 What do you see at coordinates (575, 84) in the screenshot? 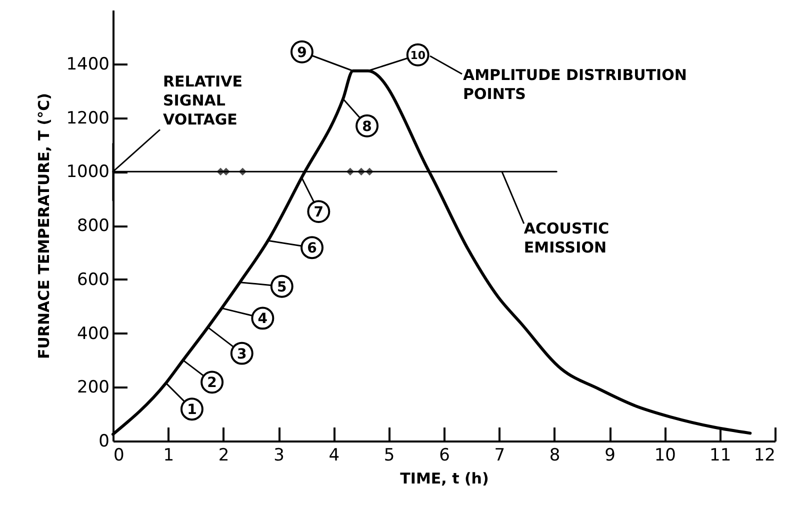
I see `annotation: AMPLITUDE DISTRIBUTION POINTS` at bounding box center [575, 84].